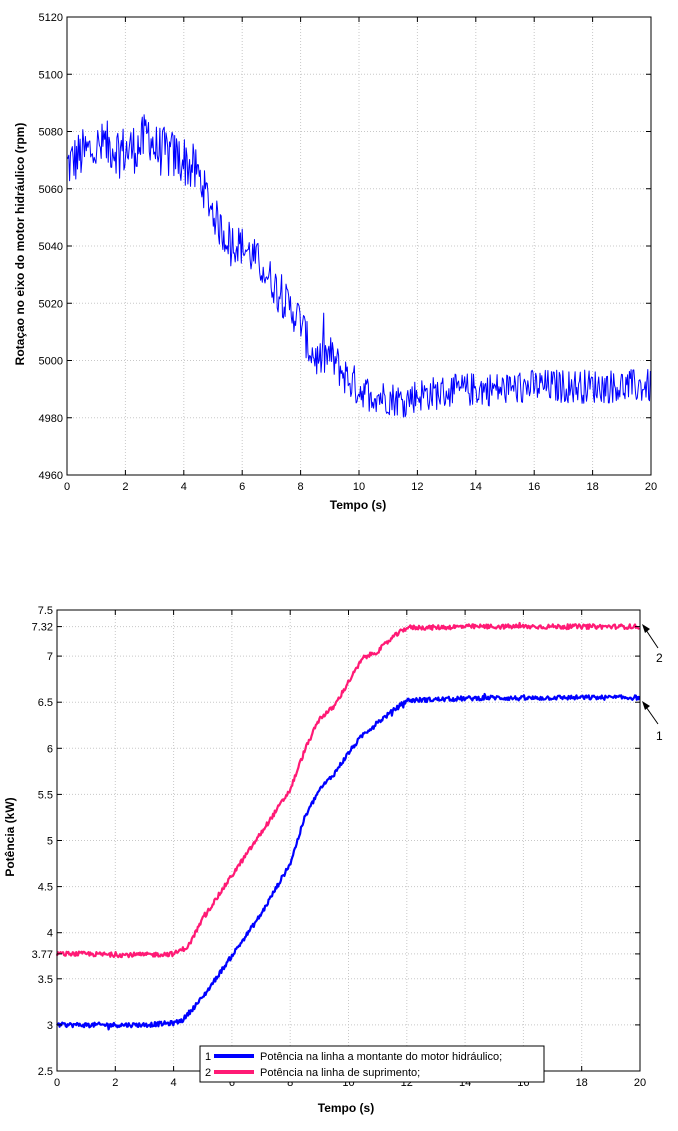 Image resolution: width=678 pixels, height=1131 pixels. Describe the element at coordinates (51, 362) in the screenshot. I see `y-tick-label: 5000` at that location.